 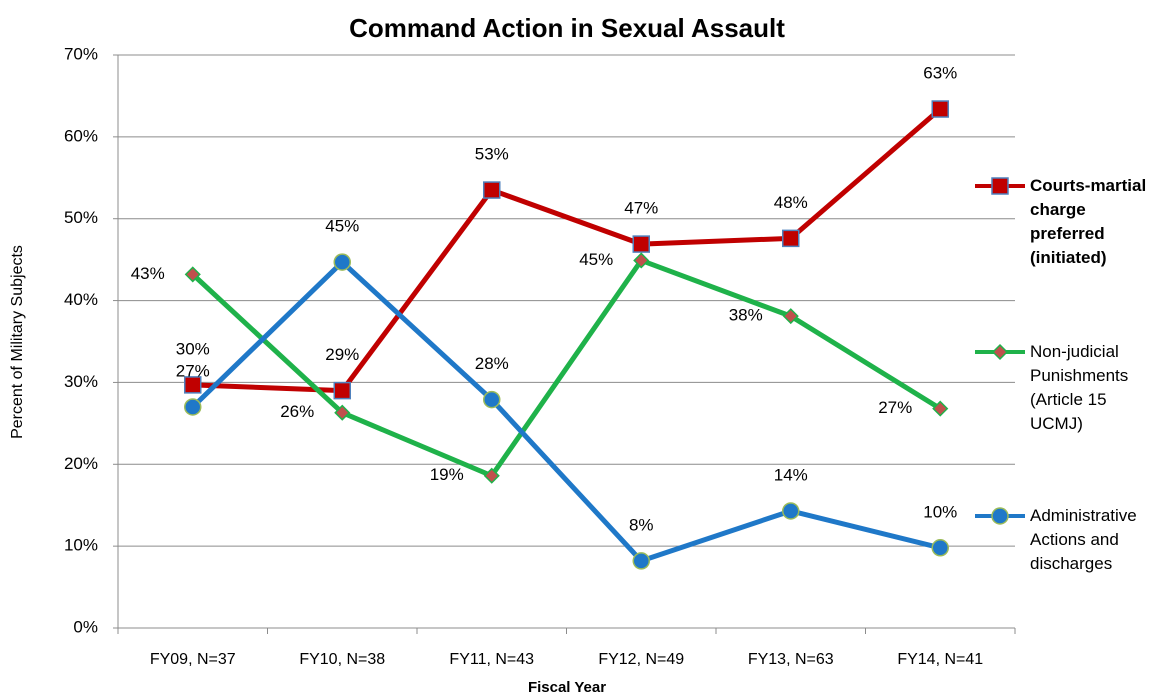 What do you see at coordinates (1083, 539) in the screenshot?
I see `legend-label: Administrative Actions and discharges` at bounding box center [1083, 539].